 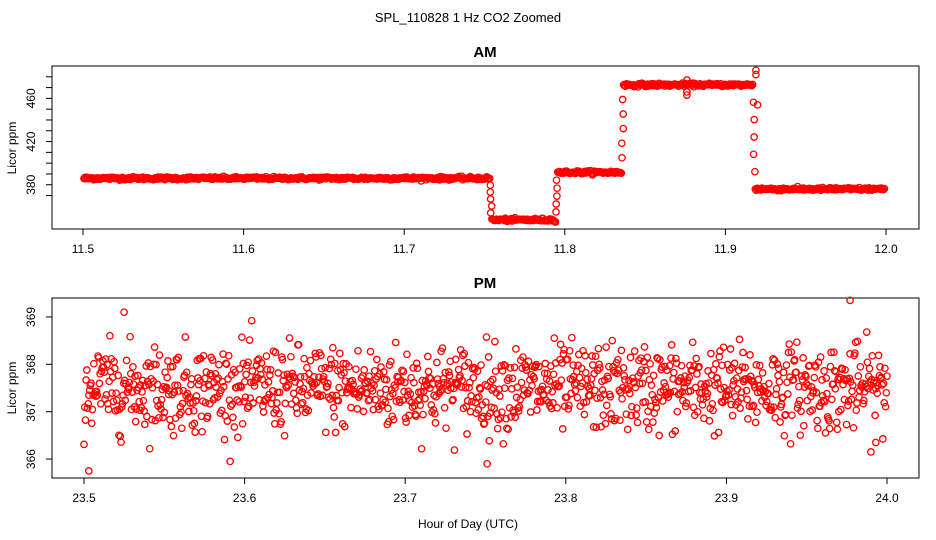 What do you see at coordinates (31, 364) in the screenshot?
I see `pm-y-tick-label: 368` at bounding box center [31, 364].